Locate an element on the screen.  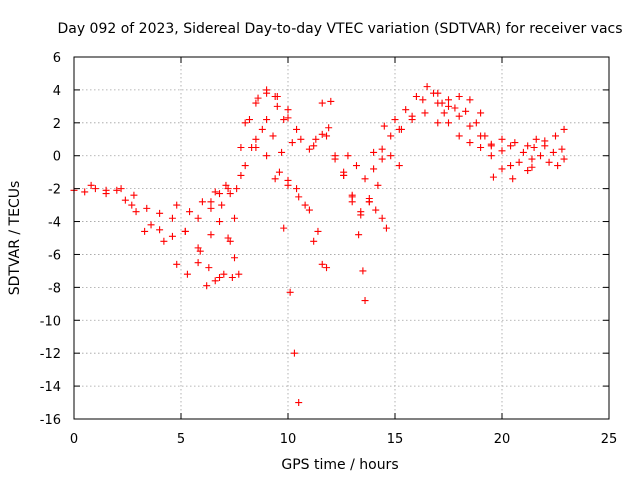
y-tick-label: -8 is located at coordinates (54, 288).